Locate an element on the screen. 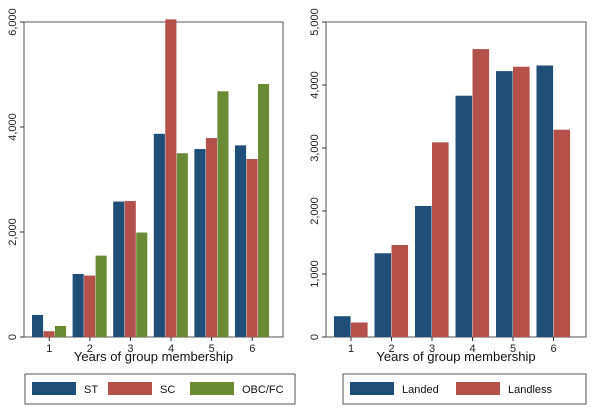  y-tick-label: 5,000 is located at coordinates (315, 22).